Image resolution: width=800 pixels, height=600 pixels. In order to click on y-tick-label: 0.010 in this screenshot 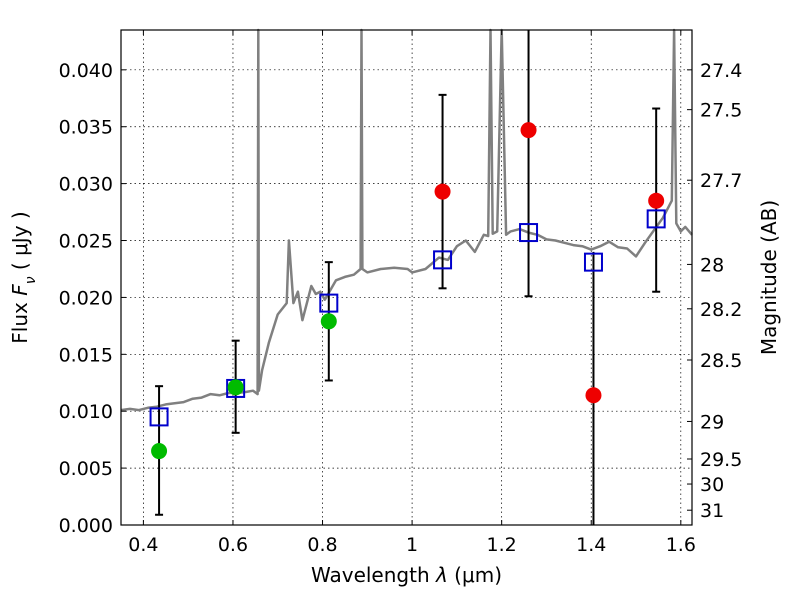, I will do `click(86, 412)`.